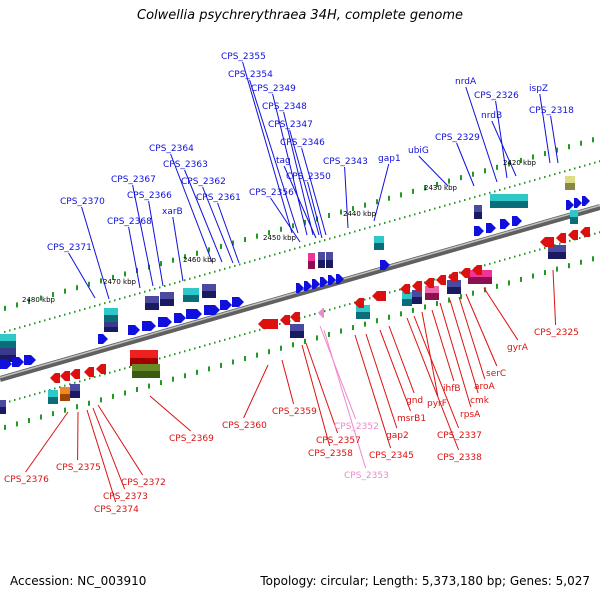 Image resolution: width=600 pixels, height=600 pixels. What do you see at coordinates (78, 468) in the screenshot?
I see `gene-label-cps-2375: CPS_2375` at bounding box center [78, 468].